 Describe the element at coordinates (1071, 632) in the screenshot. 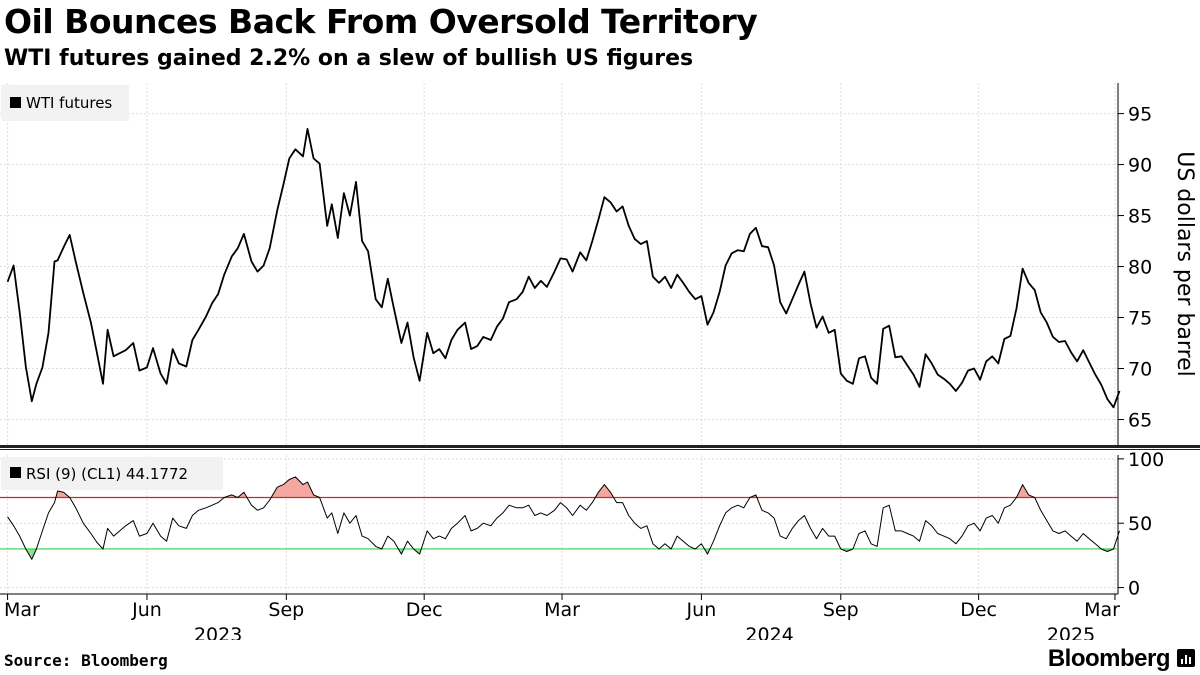

I see `x-year-label: 2025` at that location.